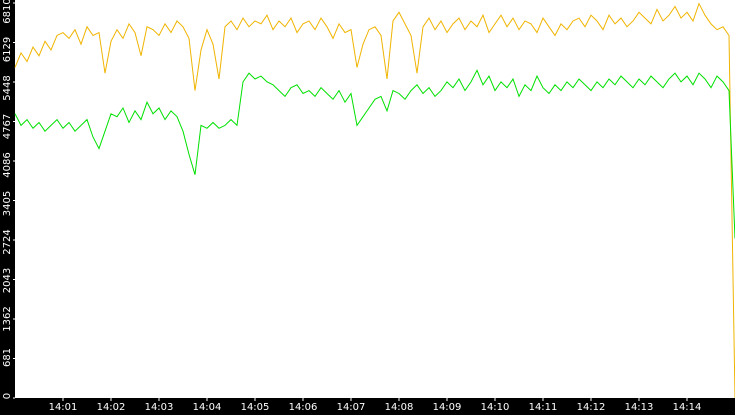 The width and height of the screenshot is (735, 415). I want to click on x-tick-label: 14:08, so click(399, 407).